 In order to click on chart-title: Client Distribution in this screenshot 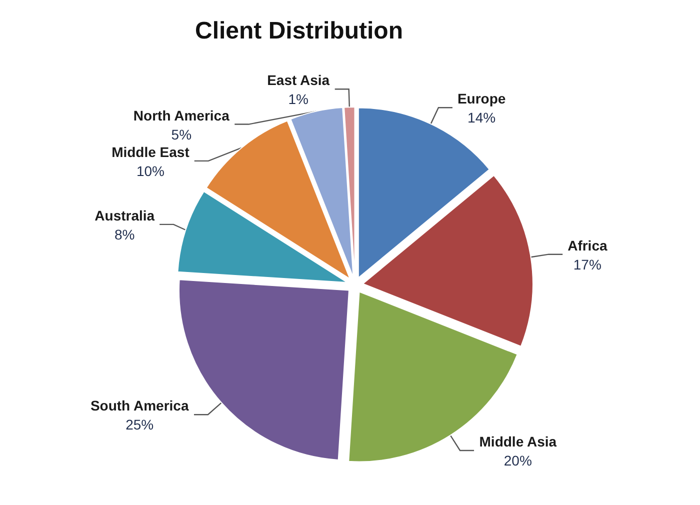, I will do `click(299, 31)`.